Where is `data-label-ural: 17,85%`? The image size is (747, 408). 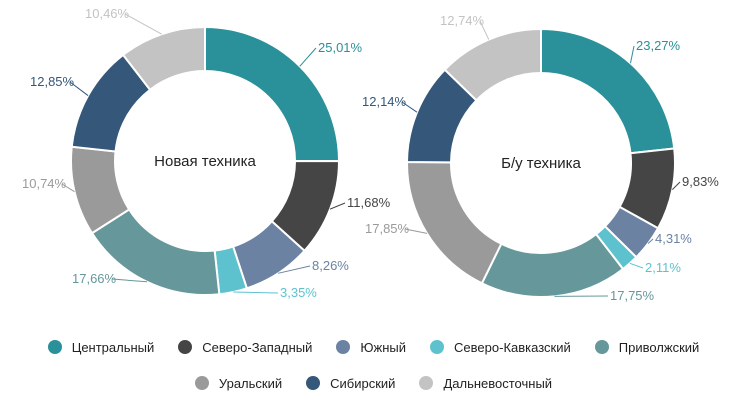 data-label-ural: 17,85% is located at coordinates (387, 228).